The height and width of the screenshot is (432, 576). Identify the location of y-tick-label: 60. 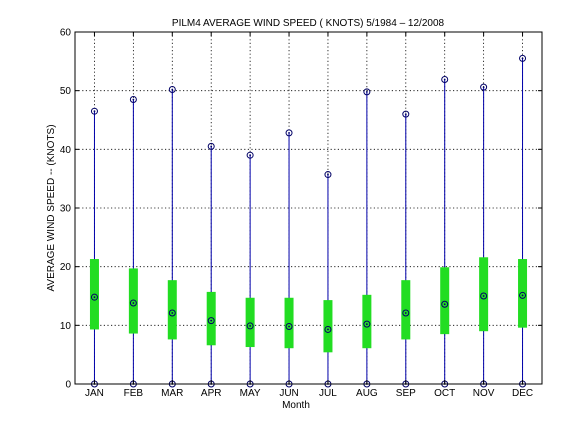
(66, 33).